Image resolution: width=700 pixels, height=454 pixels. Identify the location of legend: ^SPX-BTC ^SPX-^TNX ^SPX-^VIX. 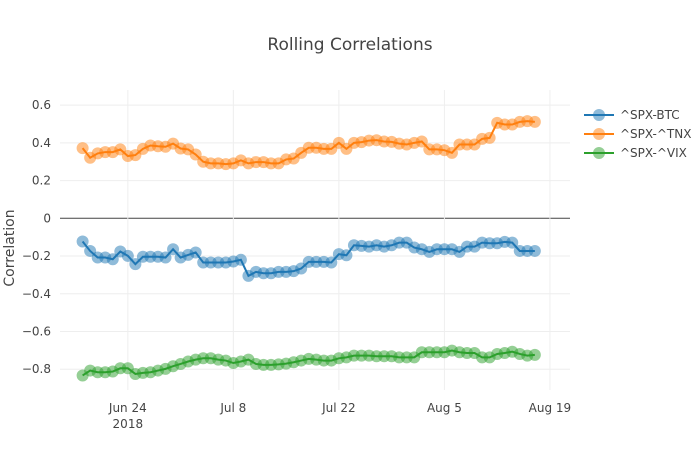
(637, 134).